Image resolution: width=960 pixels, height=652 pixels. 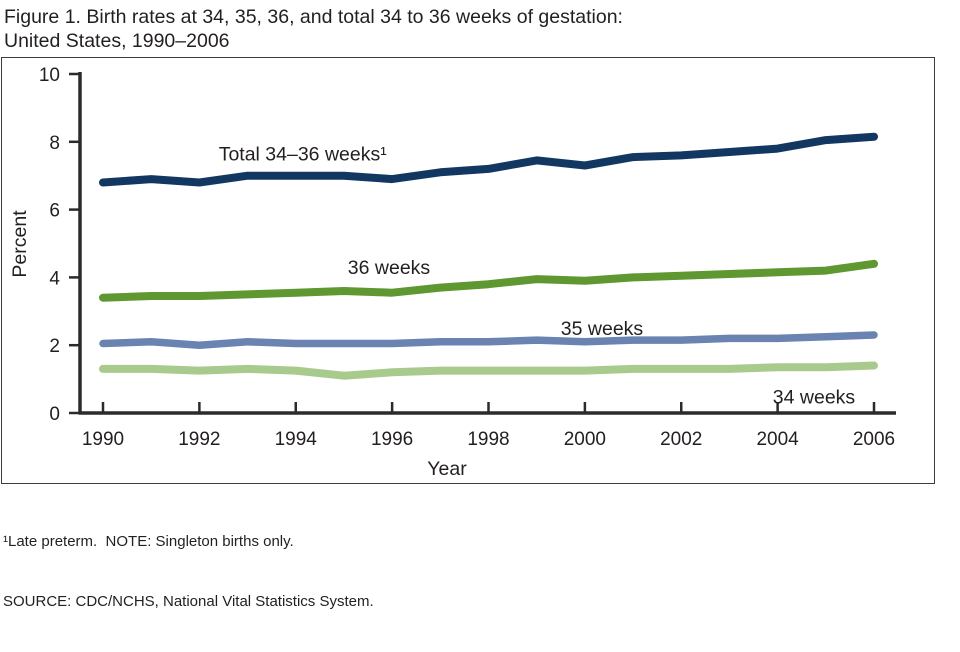 What do you see at coordinates (488, 340) in the screenshot?
I see `series-line-35-weeks` at bounding box center [488, 340].